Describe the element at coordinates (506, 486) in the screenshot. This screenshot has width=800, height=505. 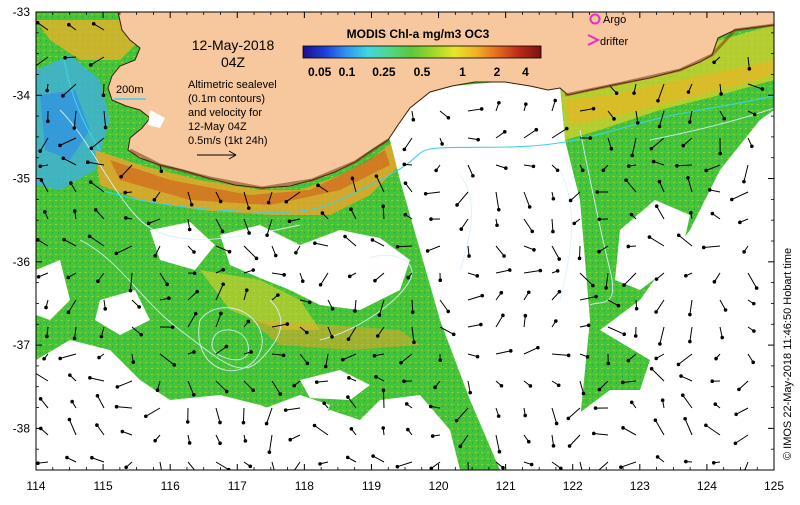
I see `x-tick-label: 121` at that location.